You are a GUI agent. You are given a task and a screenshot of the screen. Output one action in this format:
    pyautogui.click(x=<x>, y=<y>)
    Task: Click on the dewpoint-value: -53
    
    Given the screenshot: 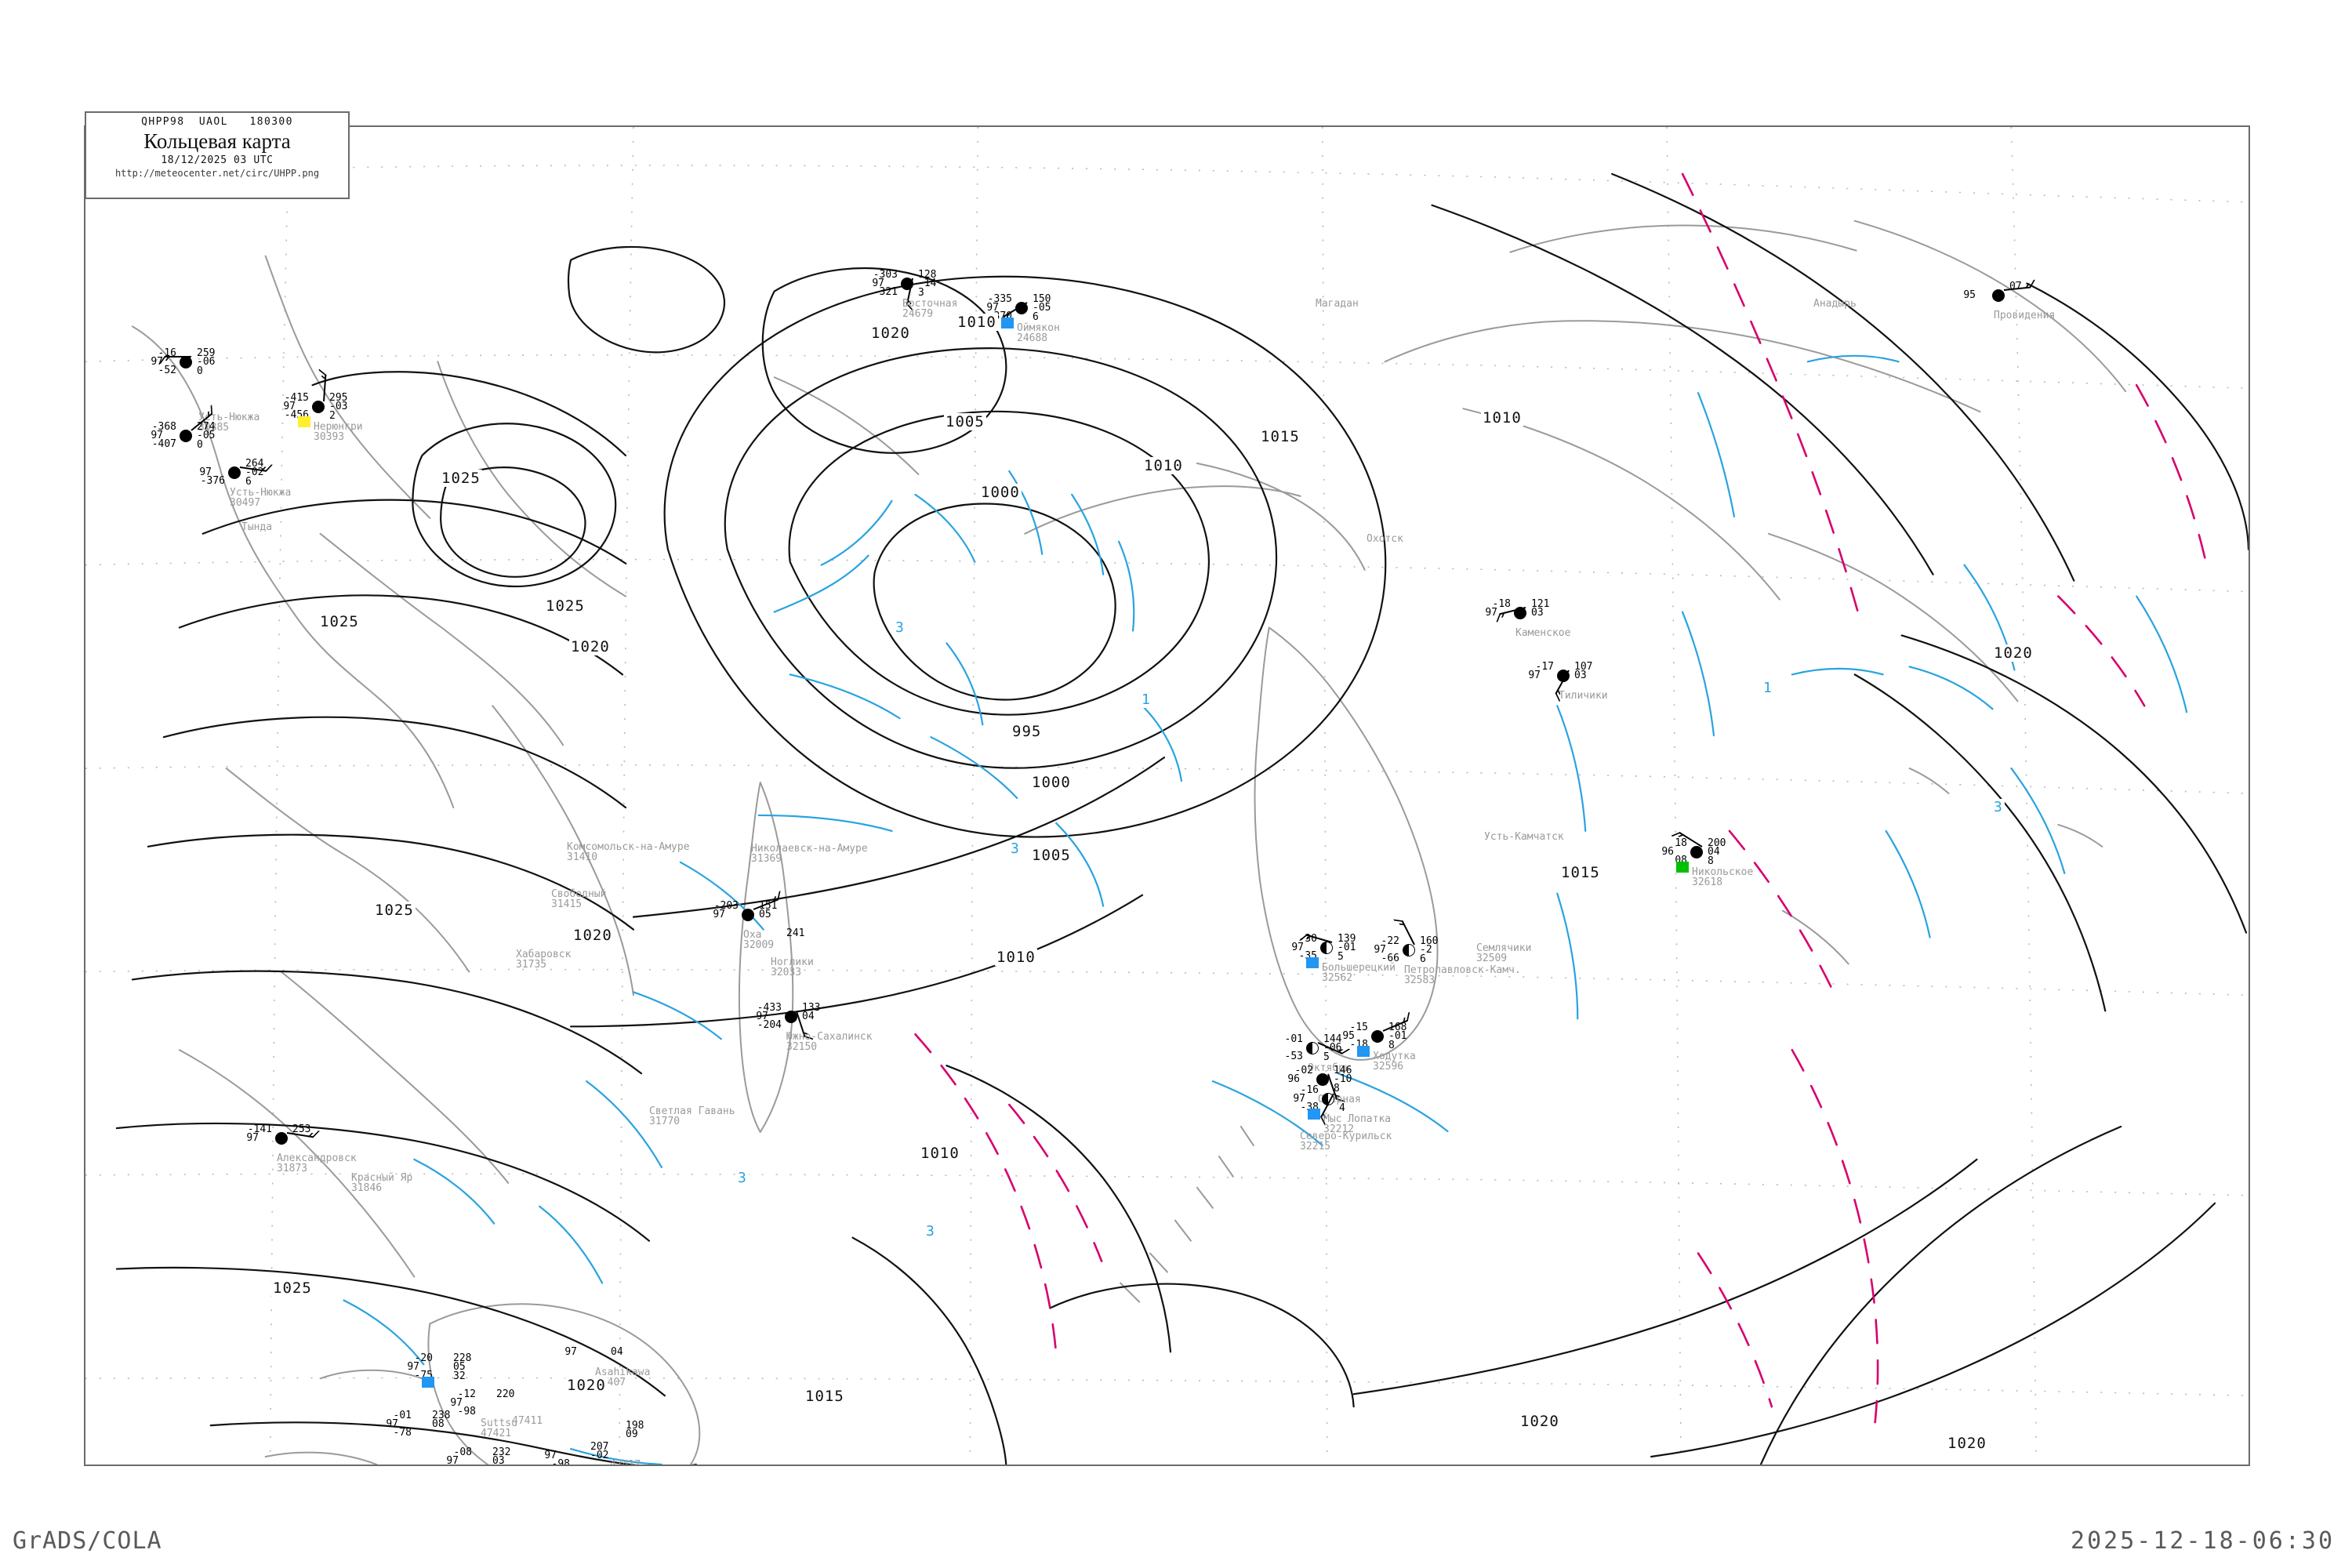 What is the action you would take?
    pyautogui.click(x=1293, y=1056)
    